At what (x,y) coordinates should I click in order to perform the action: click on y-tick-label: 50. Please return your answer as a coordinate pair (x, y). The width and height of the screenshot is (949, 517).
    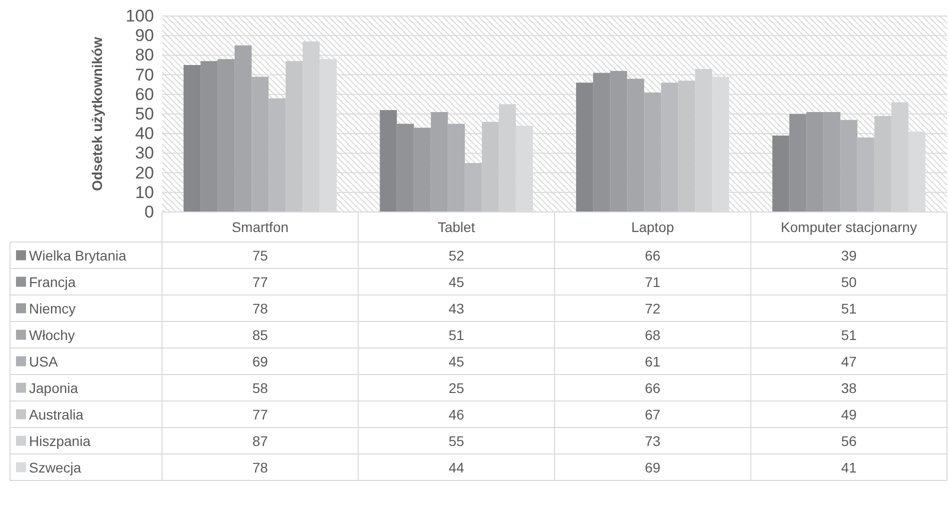
    Looking at the image, I should click on (144, 114).